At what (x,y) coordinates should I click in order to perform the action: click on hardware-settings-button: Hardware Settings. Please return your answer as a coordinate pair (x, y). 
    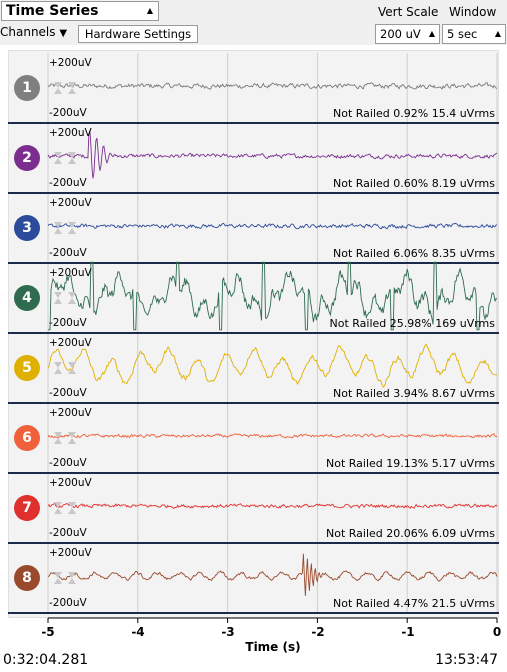
    Looking at the image, I should click on (138, 34).